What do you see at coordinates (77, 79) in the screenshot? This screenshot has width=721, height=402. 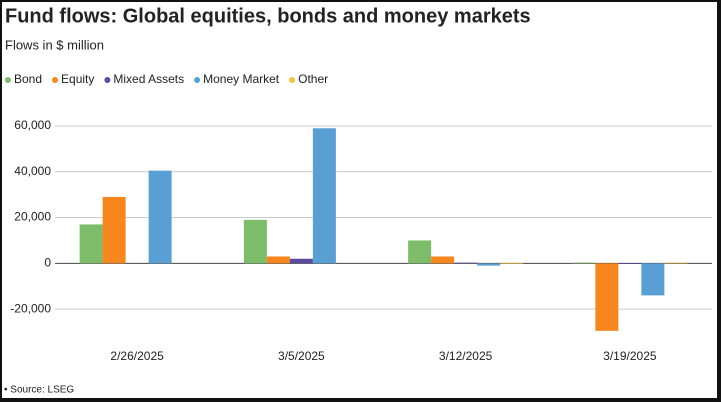 I see `legend-label: Equity` at bounding box center [77, 79].